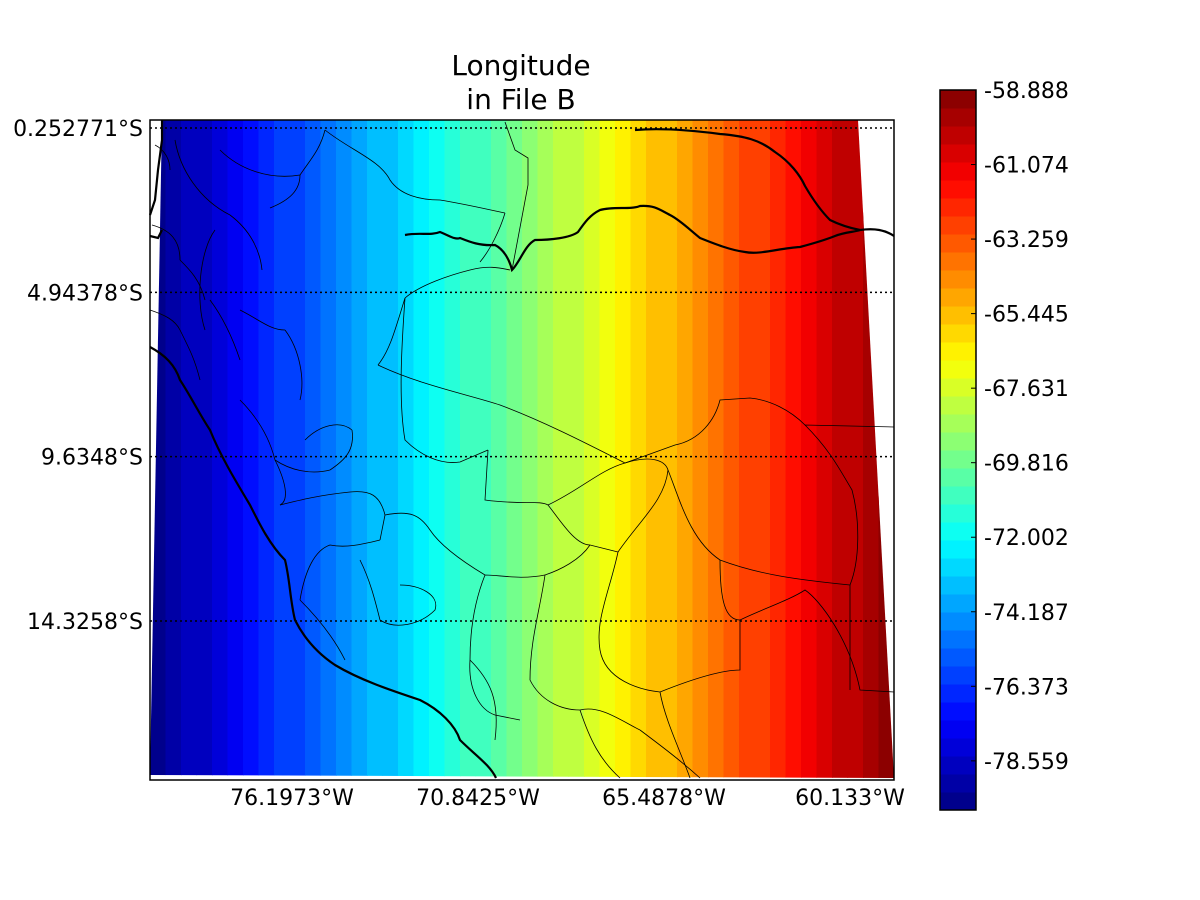  I want to click on y-tick-label: 9.6348°S, so click(92, 458).